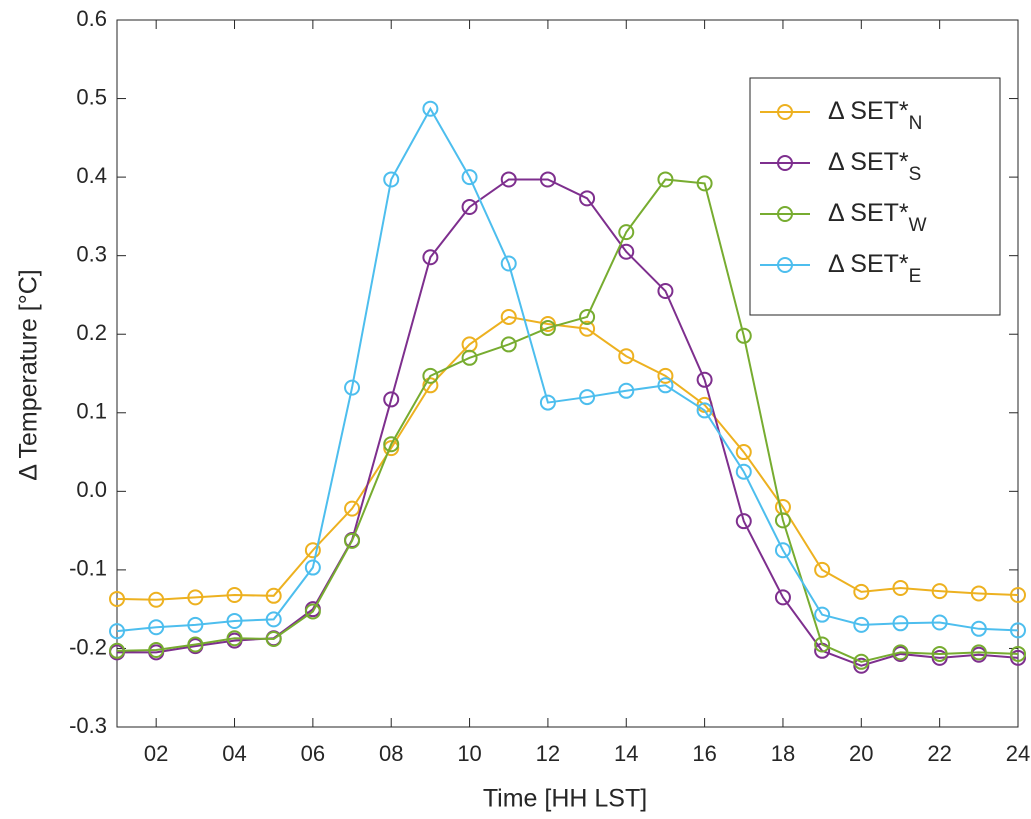 Image resolution: width=1031 pixels, height=819 pixels. What do you see at coordinates (861, 753) in the screenshot?
I see `x-tick-label: 20` at bounding box center [861, 753].